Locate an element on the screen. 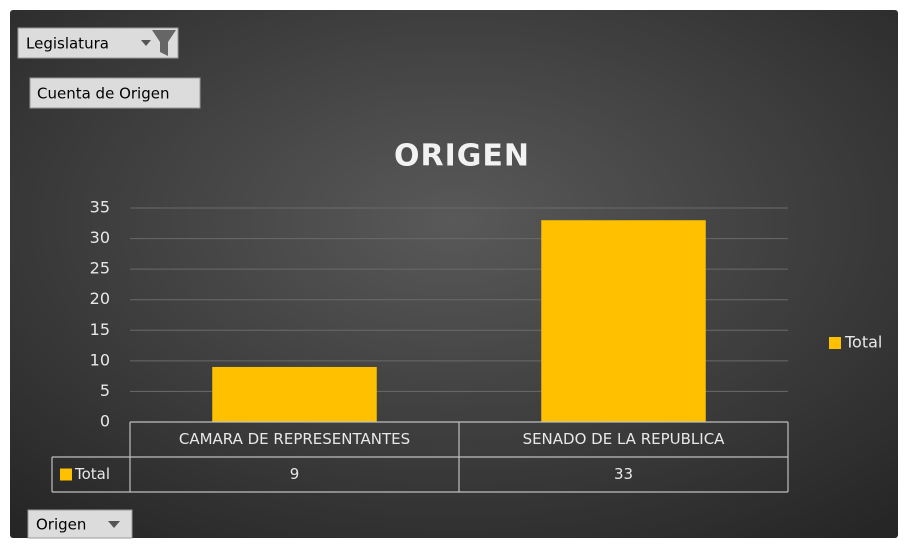 The width and height of the screenshot is (909, 546). filter-button: Legislatura is located at coordinates (98, 43).